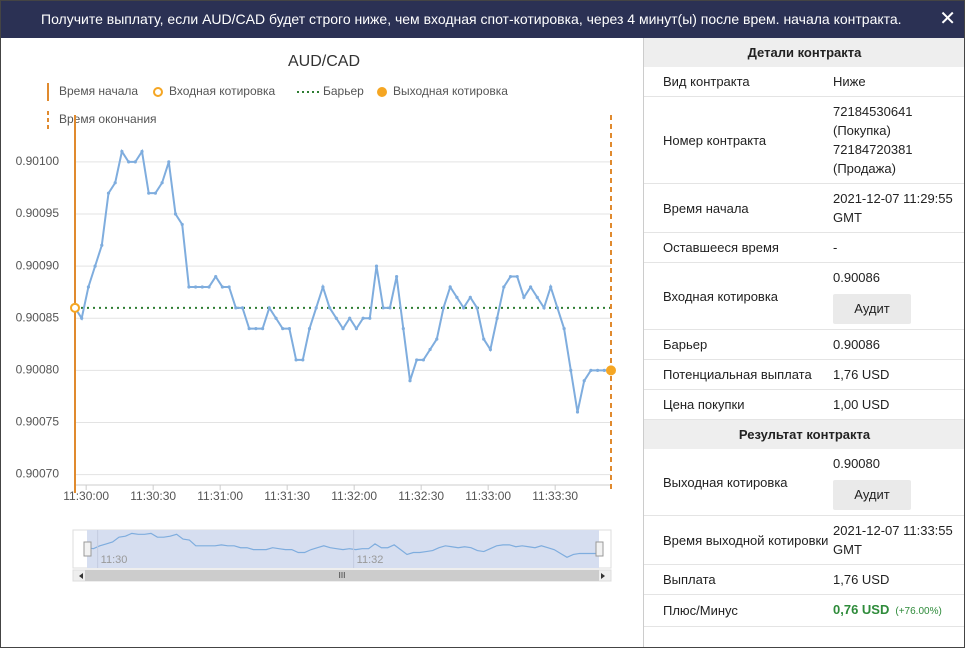 The height and width of the screenshot is (648, 965). What do you see at coordinates (947, 19) in the screenshot?
I see `close-button: ✕` at bounding box center [947, 19].